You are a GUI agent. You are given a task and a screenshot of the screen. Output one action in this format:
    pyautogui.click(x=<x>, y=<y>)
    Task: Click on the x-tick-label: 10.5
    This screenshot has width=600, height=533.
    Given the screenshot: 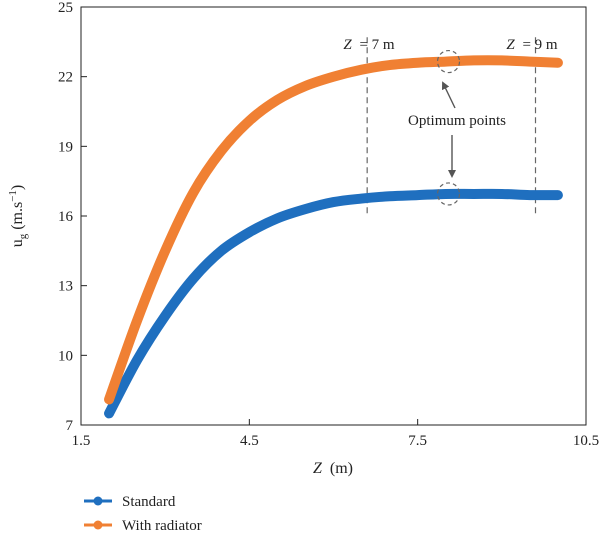 What is the action you would take?
    pyautogui.click(x=586, y=441)
    